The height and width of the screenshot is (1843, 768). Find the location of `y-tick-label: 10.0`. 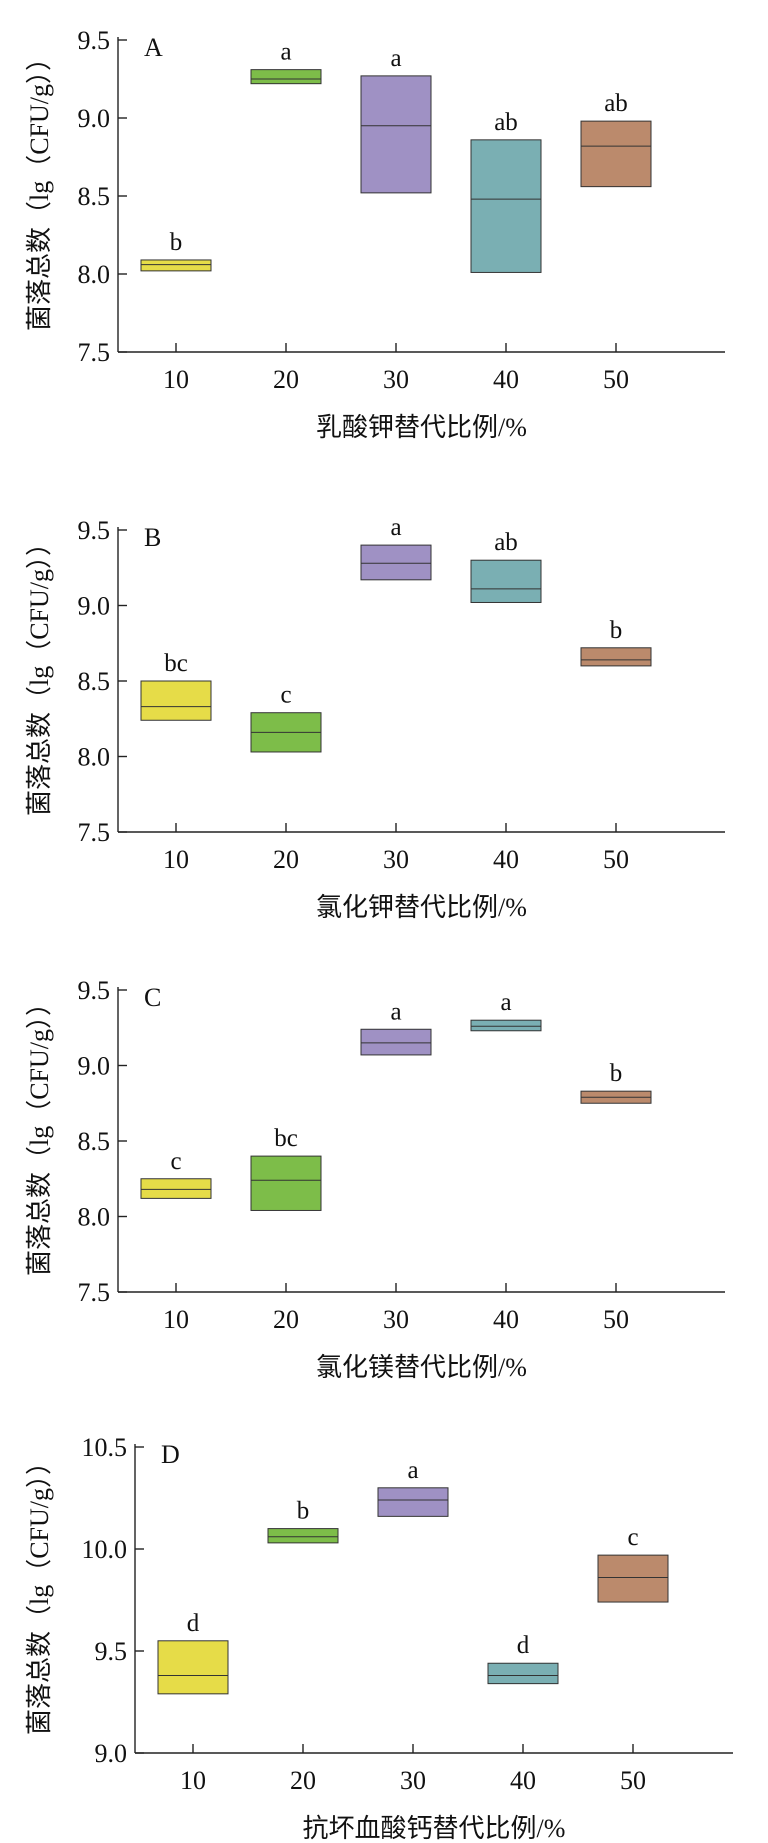

y-tick-label: 10.0 is located at coordinates (105, 1549).